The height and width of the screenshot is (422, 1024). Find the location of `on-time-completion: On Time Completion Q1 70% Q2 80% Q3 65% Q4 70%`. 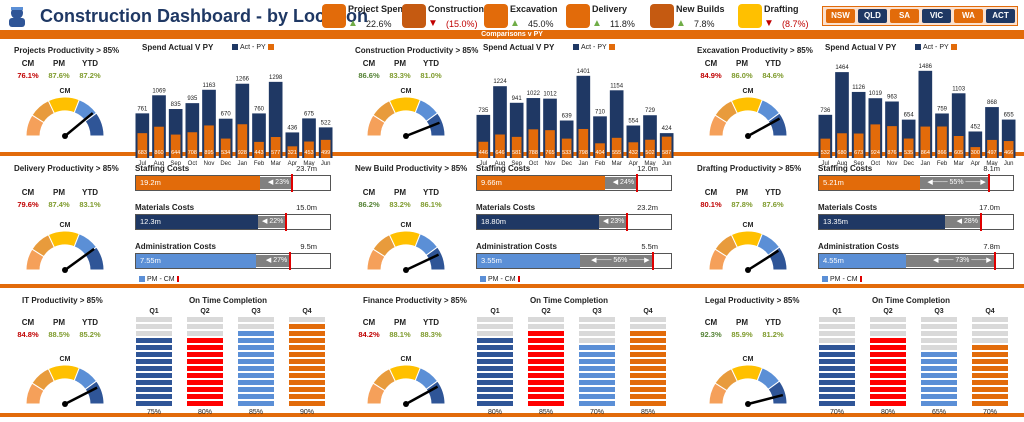

on-time-completion: On Time Completion Q1 70% Q2 80% Q3 65% Q4 70% is located at coordinates (911, 358).